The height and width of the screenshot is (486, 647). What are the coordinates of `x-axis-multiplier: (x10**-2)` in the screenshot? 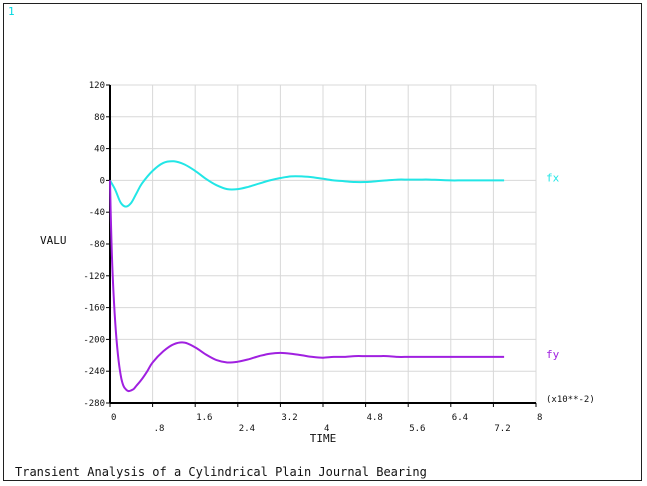 It's located at (570, 400).